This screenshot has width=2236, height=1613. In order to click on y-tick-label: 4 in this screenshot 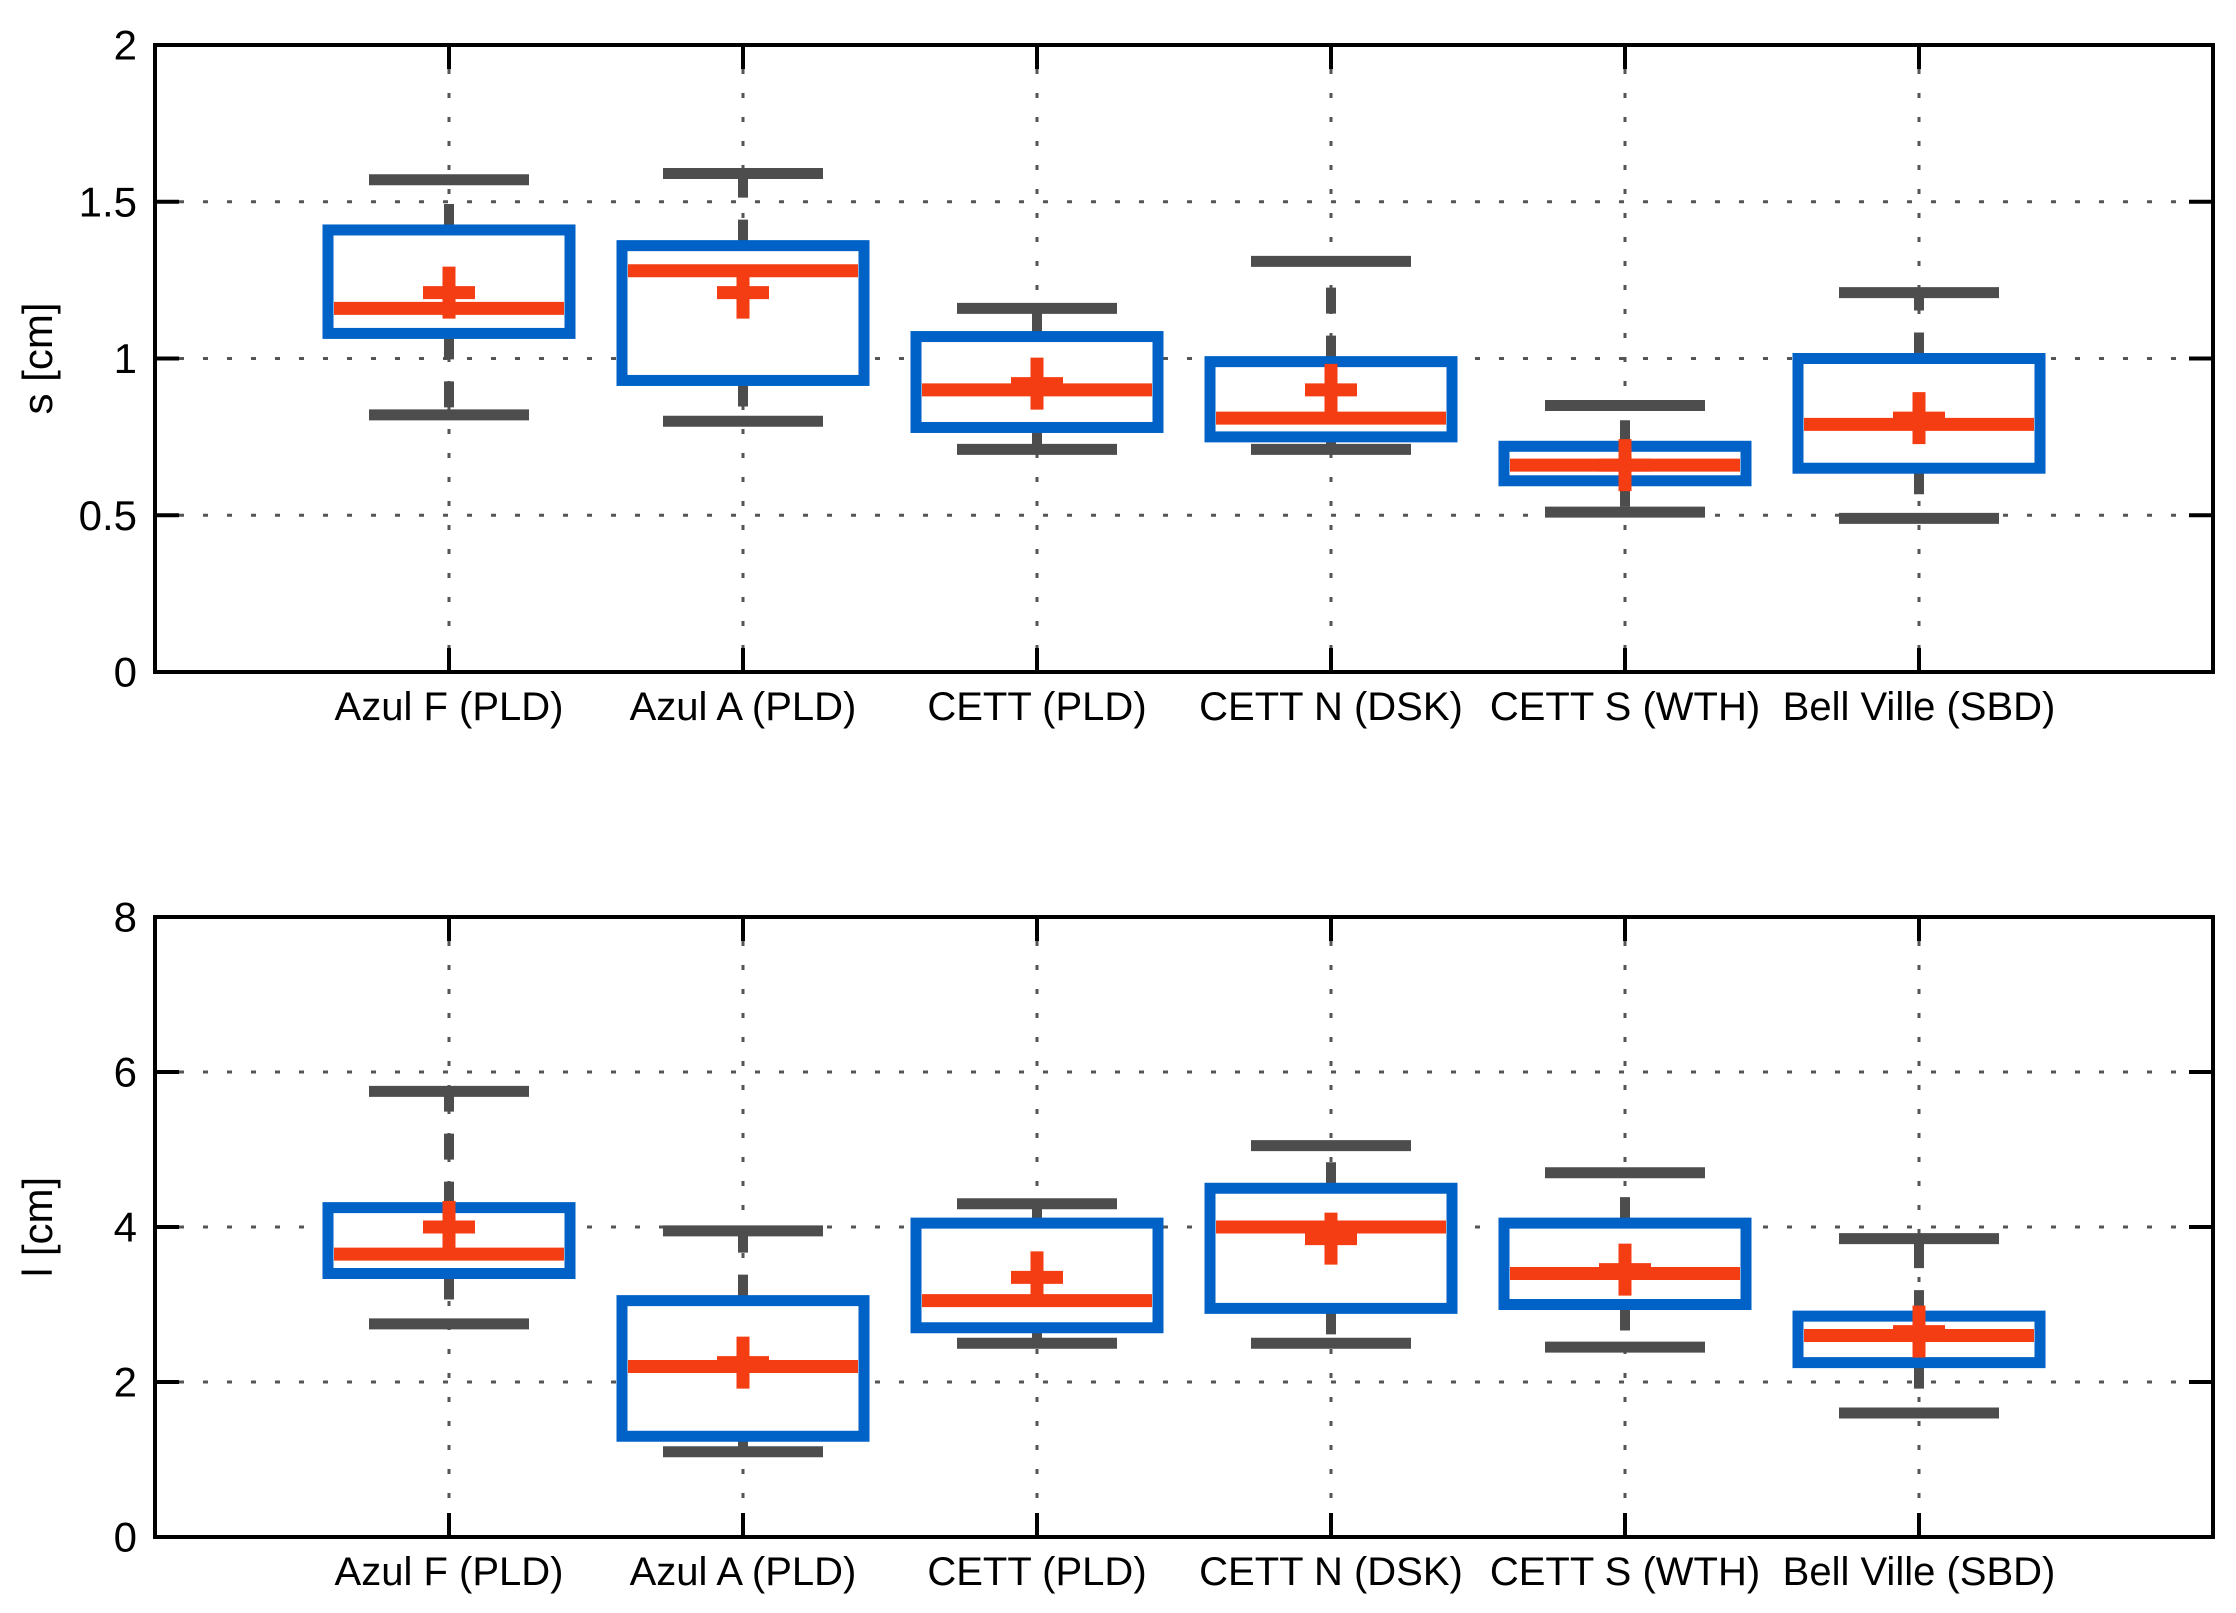, I will do `click(125, 1227)`.